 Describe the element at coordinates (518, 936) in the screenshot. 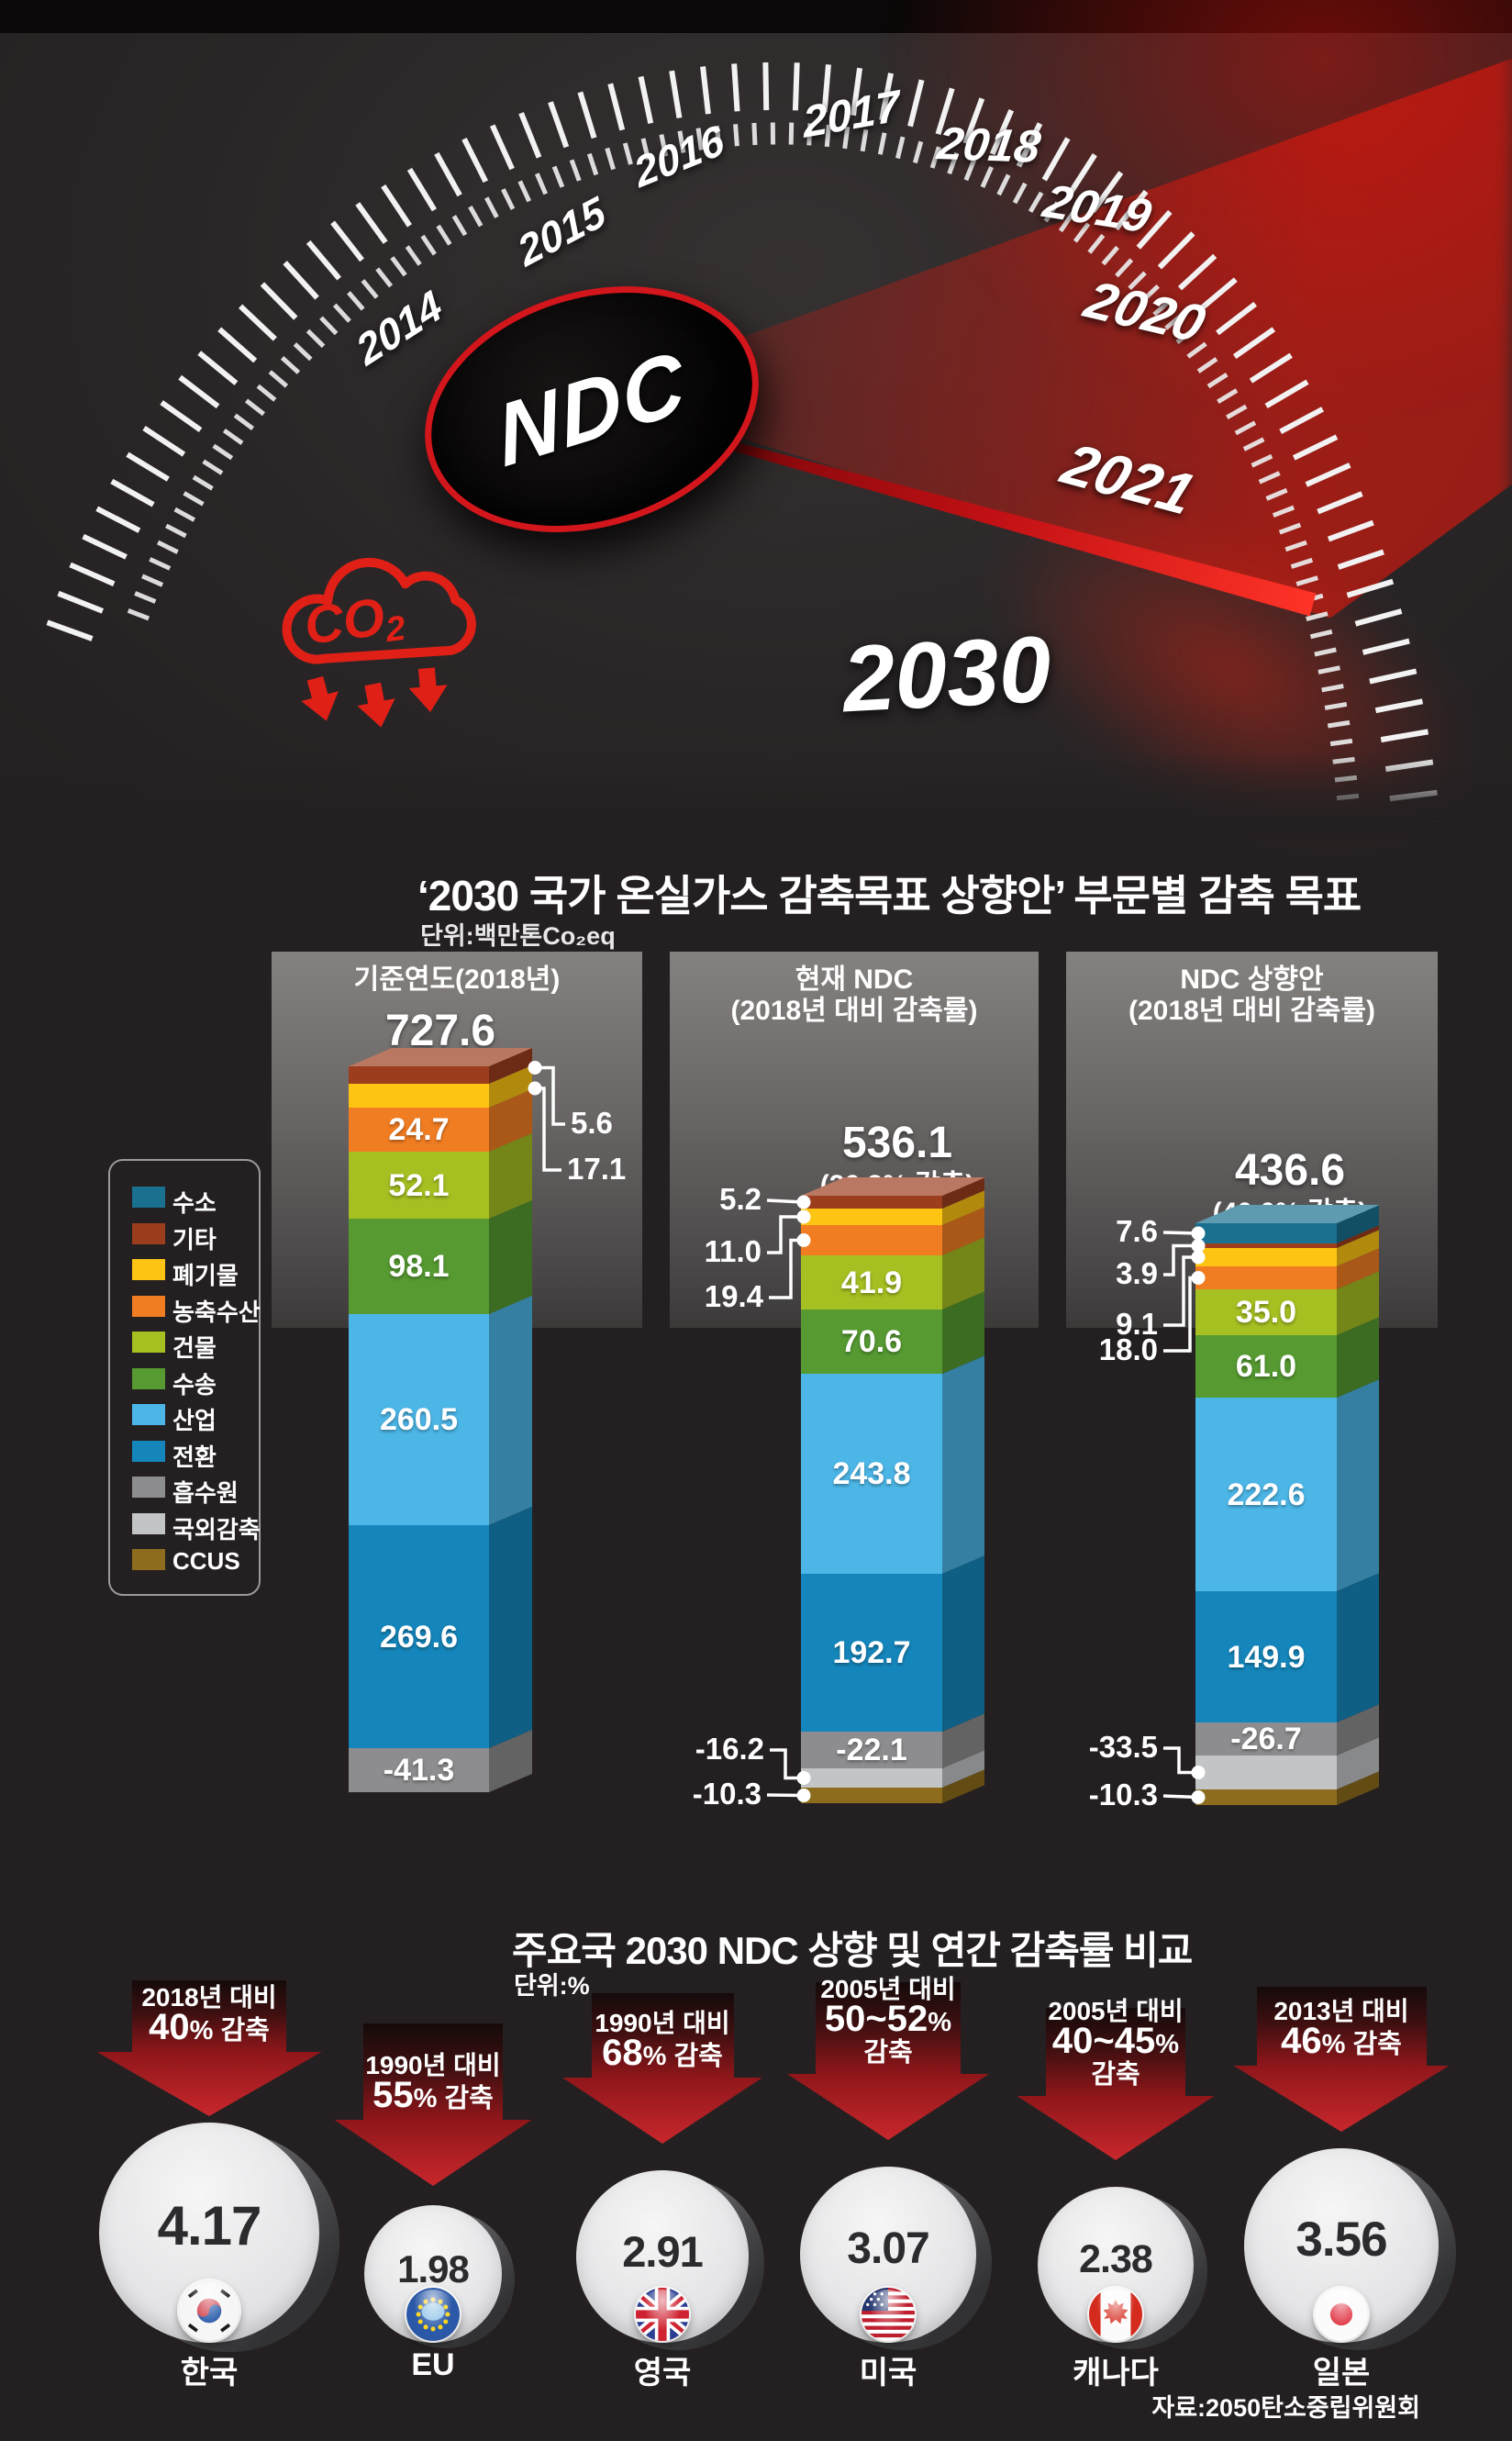

I see `sector-chart-unit: 단위:백만톤Co₂eq` at that location.